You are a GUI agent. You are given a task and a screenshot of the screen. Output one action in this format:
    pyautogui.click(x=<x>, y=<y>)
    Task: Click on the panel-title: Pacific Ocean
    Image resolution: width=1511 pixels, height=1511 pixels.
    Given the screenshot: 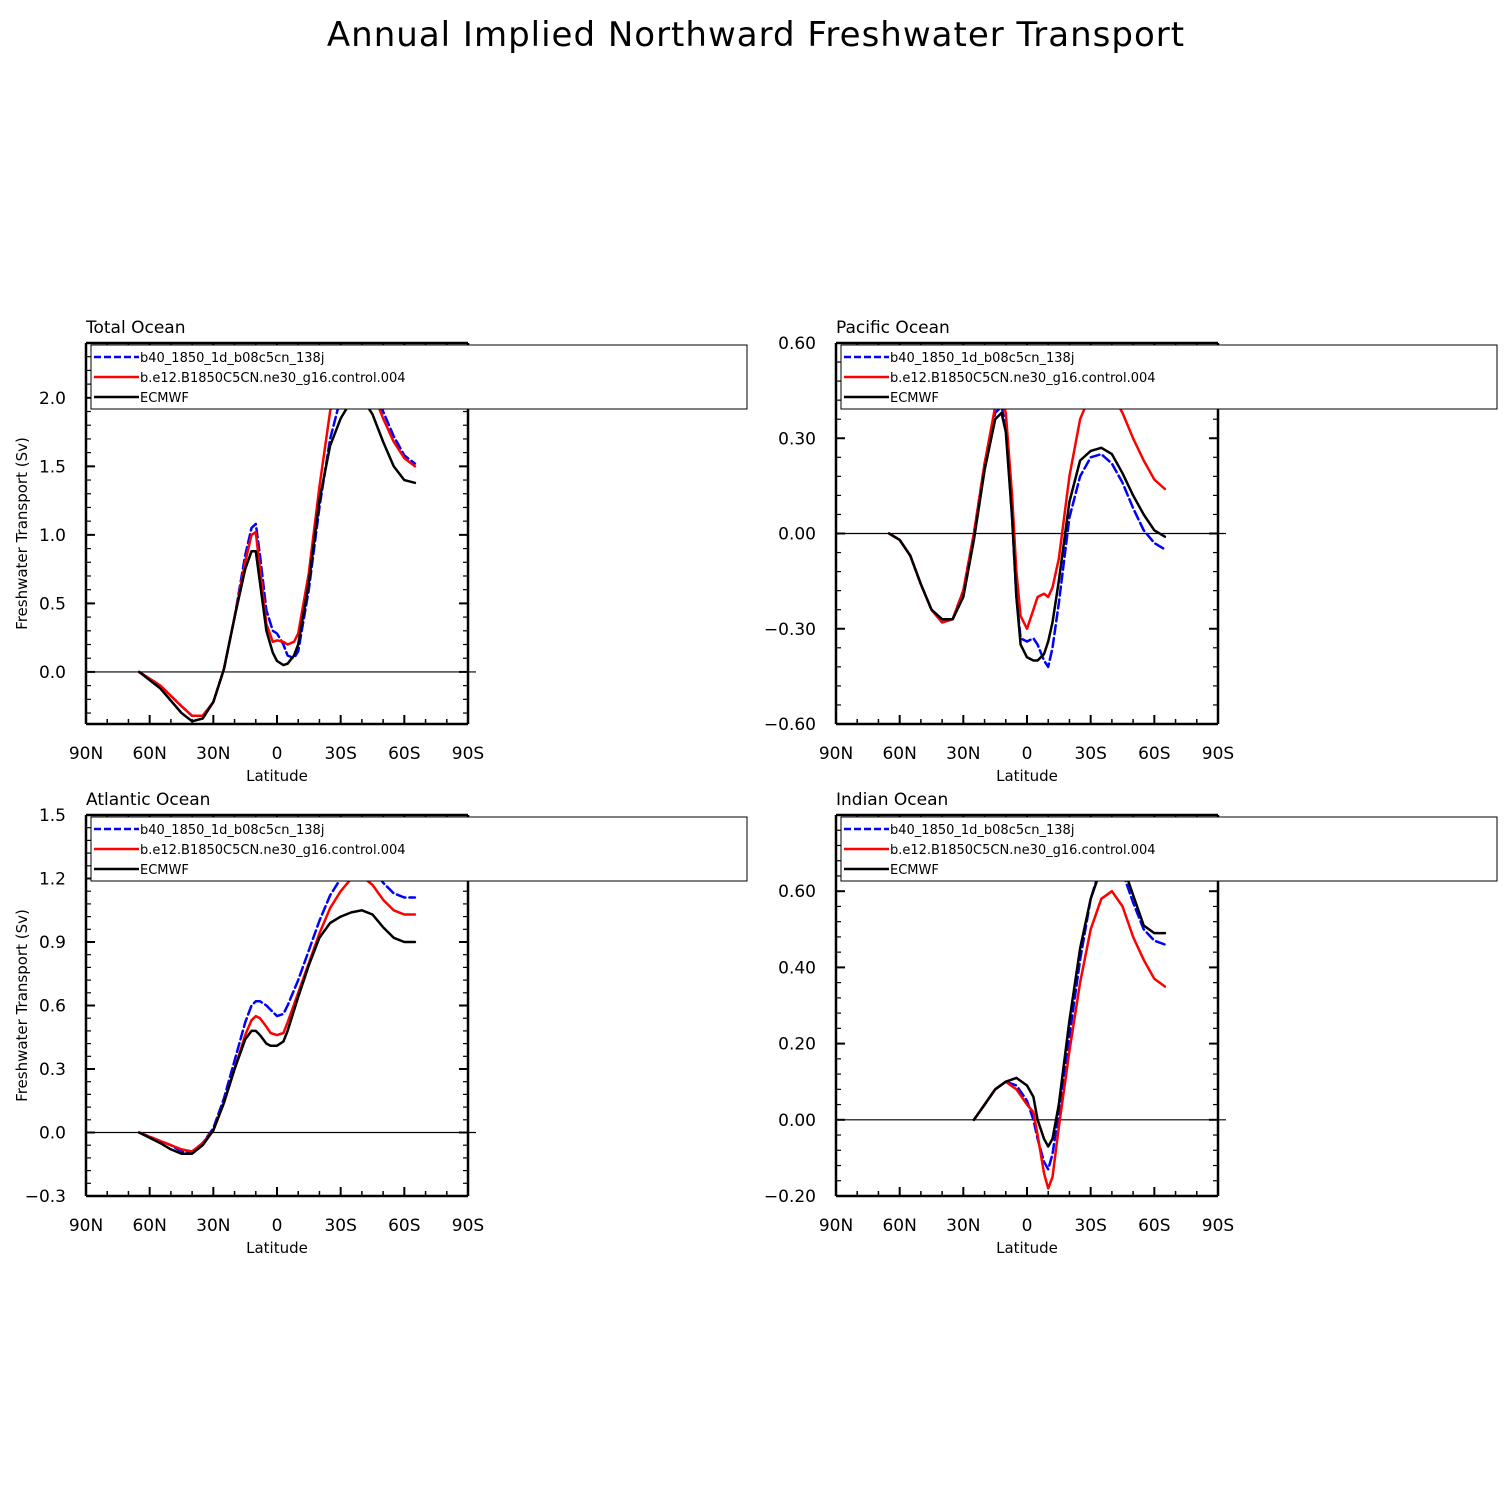 What is the action you would take?
    pyautogui.click(x=893, y=328)
    